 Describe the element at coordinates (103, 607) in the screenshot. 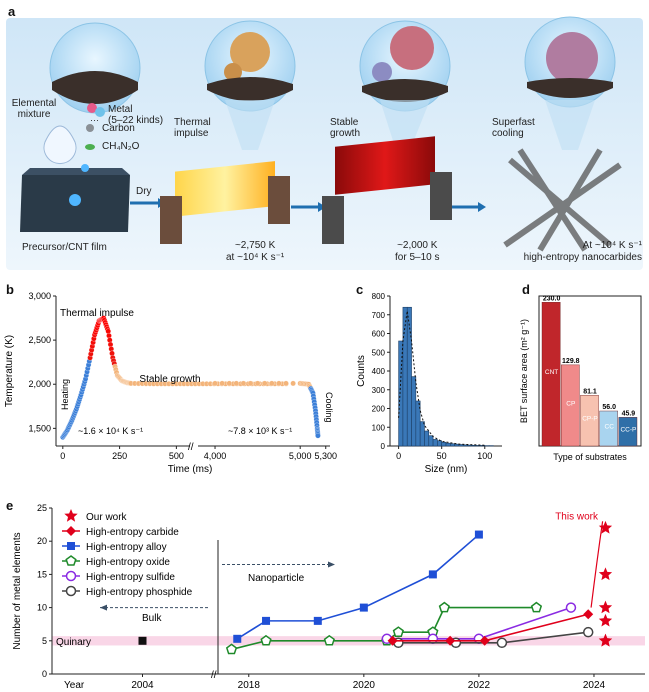

I see `e-bulk-arrowhead` at that location.